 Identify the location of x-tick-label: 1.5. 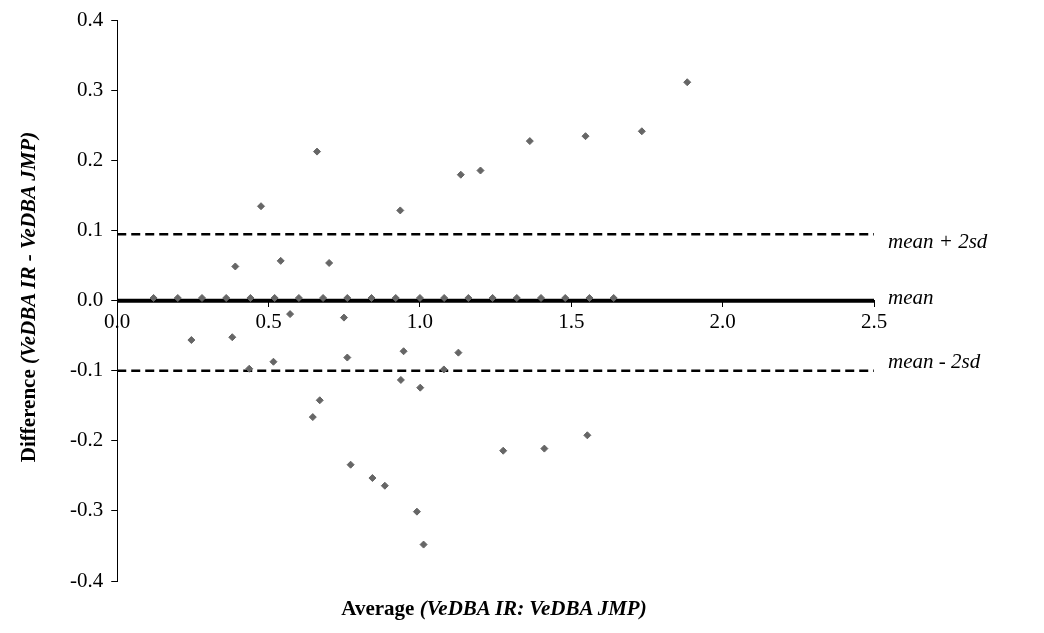
(571, 320).